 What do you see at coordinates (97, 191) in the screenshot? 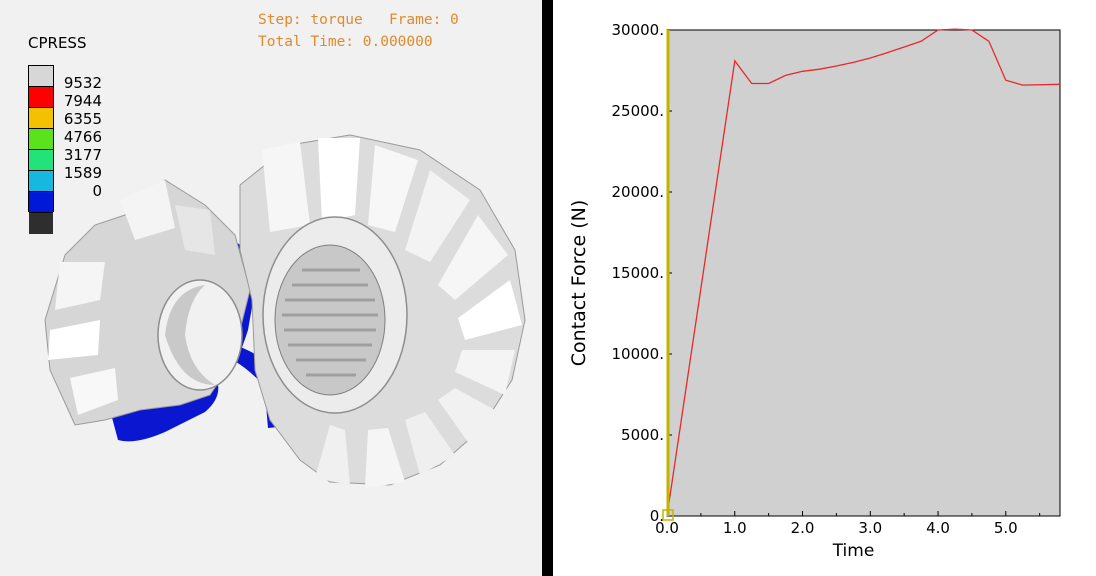
I see `legend-label: 0` at bounding box center [97, 191].